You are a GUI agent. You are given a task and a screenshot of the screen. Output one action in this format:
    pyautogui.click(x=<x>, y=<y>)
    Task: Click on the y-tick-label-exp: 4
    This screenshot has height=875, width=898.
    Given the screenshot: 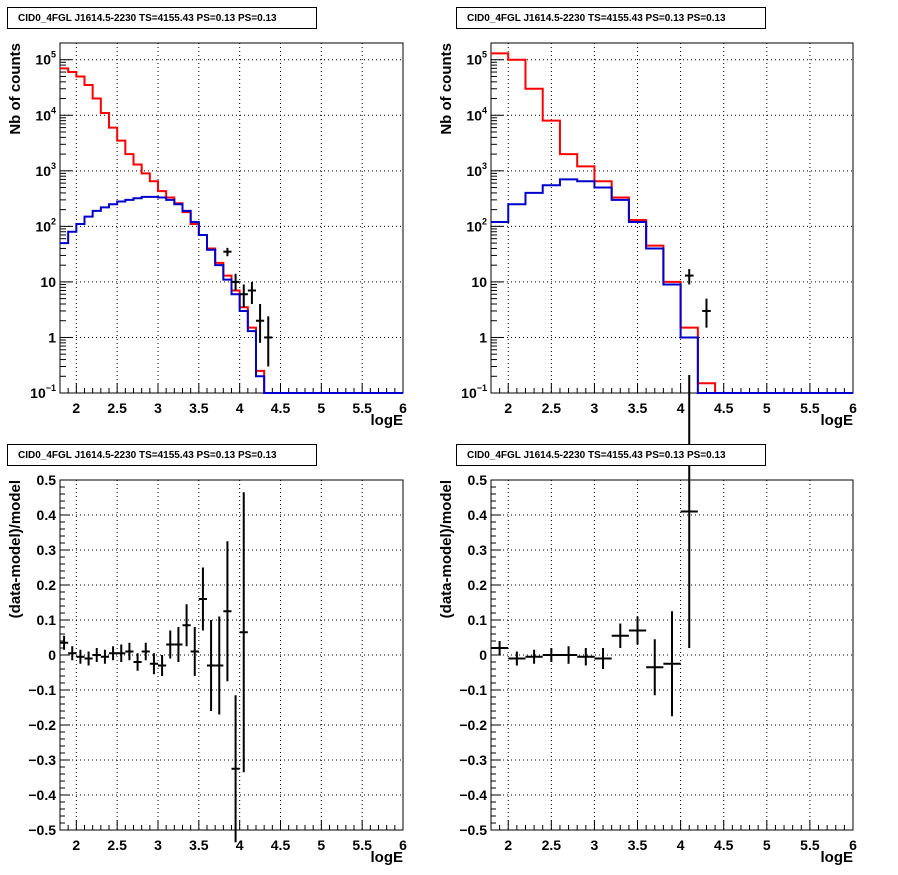 What is the action you would take?
    pyautogui.click(x=484, y=110)
    